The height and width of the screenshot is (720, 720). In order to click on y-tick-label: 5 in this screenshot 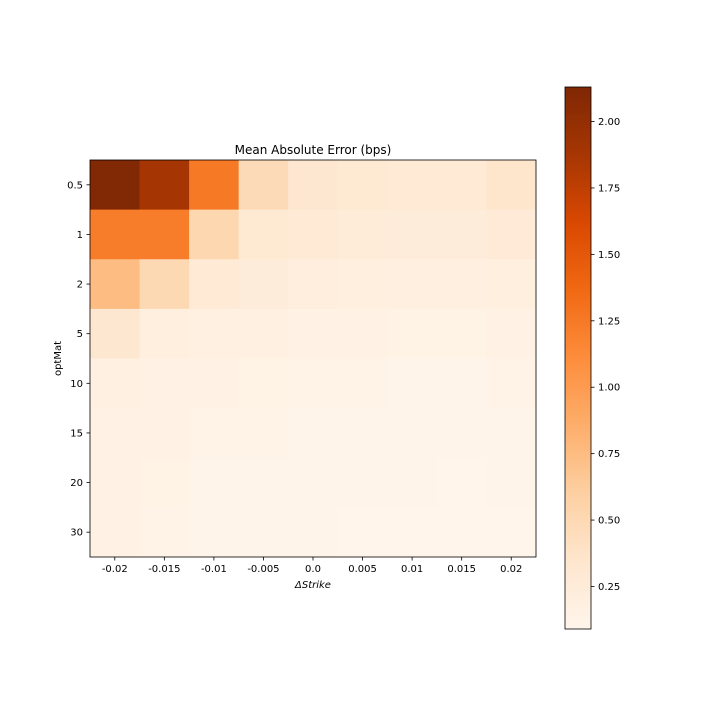, I will do `click(80, 334)`.